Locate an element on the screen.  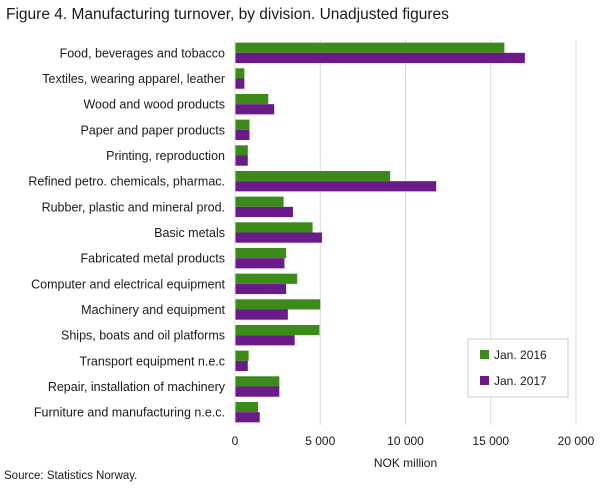
source-note: Source: Statistics Norway. is located at coordinates (71, 476).